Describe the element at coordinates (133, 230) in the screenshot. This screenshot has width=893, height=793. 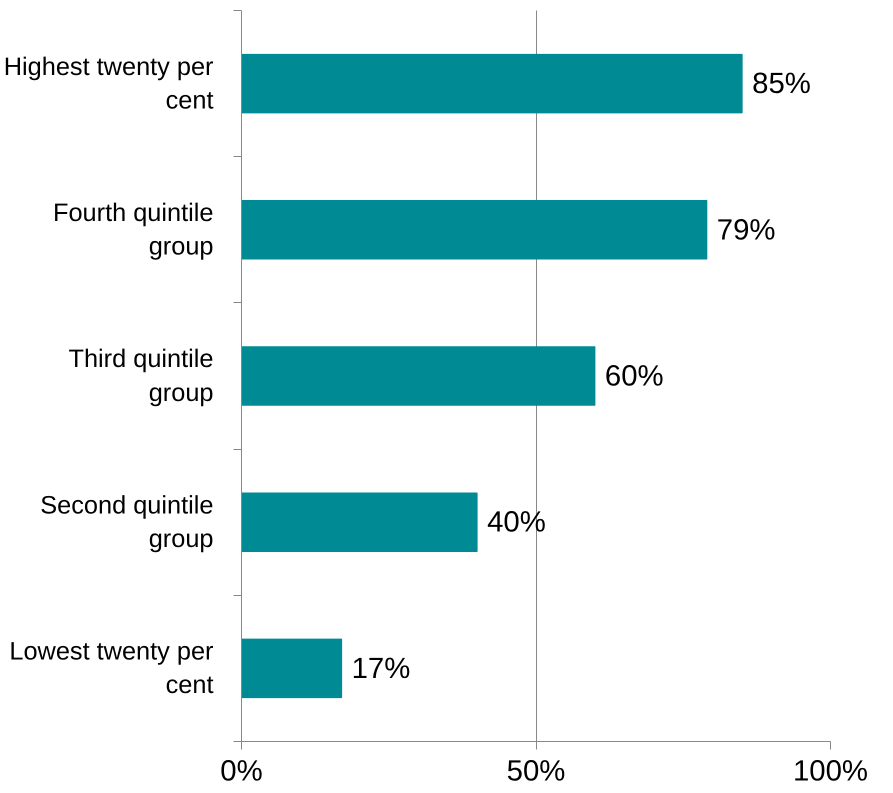
I see `y-tick-label: Fourth quintile group` at that location.